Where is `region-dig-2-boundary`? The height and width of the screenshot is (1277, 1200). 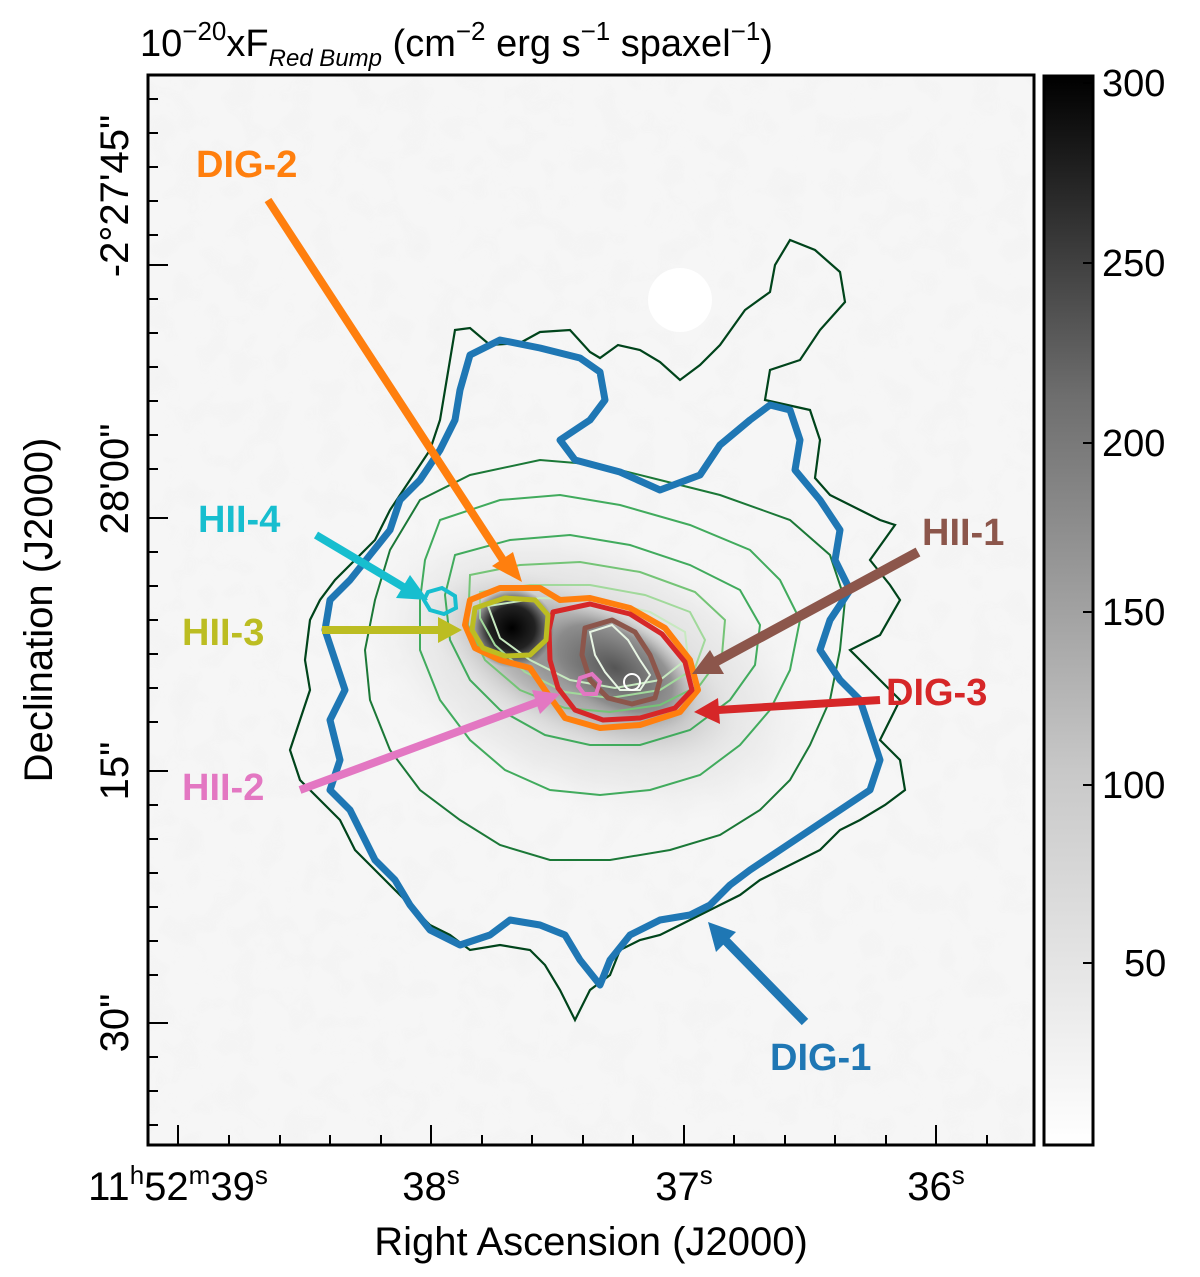
region-dig-2-boundary is located at coordinates (581, 658).